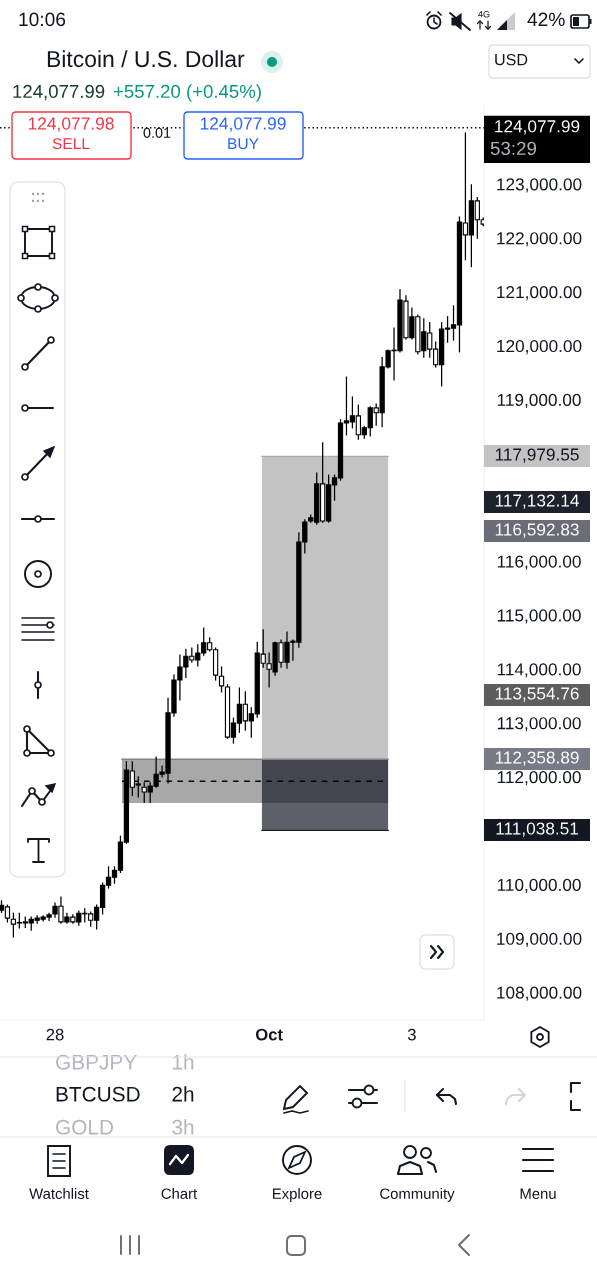  Describe the element at coordinates (71, 144) in the screenshot. I see `annotation: SELL` at that location.